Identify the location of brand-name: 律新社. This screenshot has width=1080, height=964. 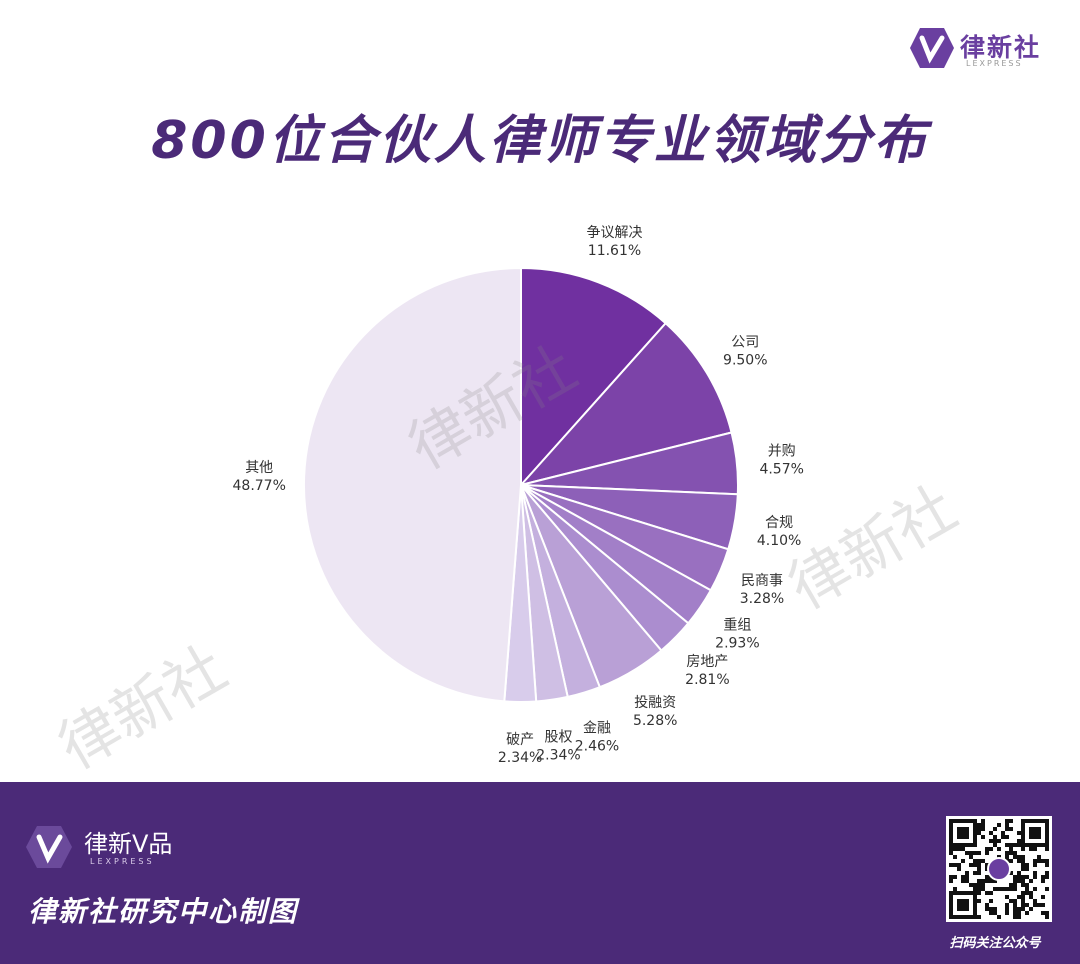
(1001, 47).